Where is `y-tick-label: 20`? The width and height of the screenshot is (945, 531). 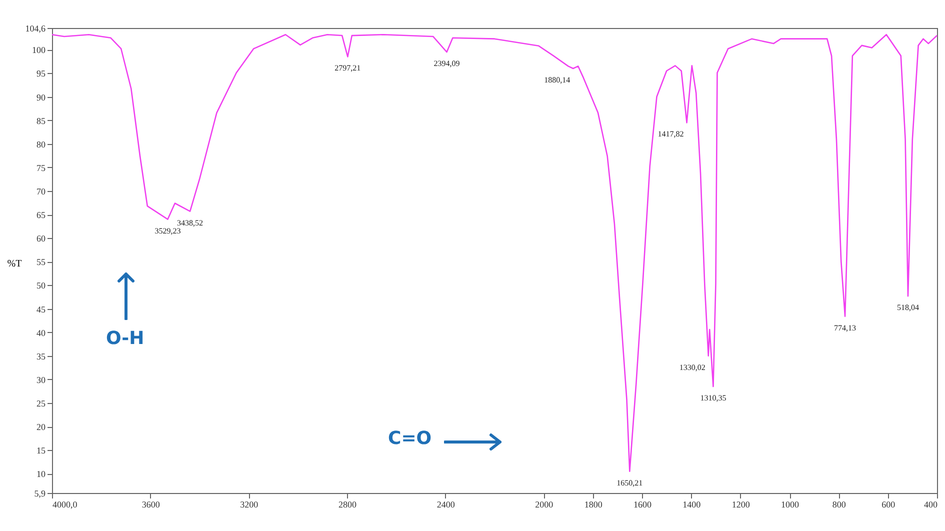
y-tick-label: 20 is located at coordinates (41, 427).